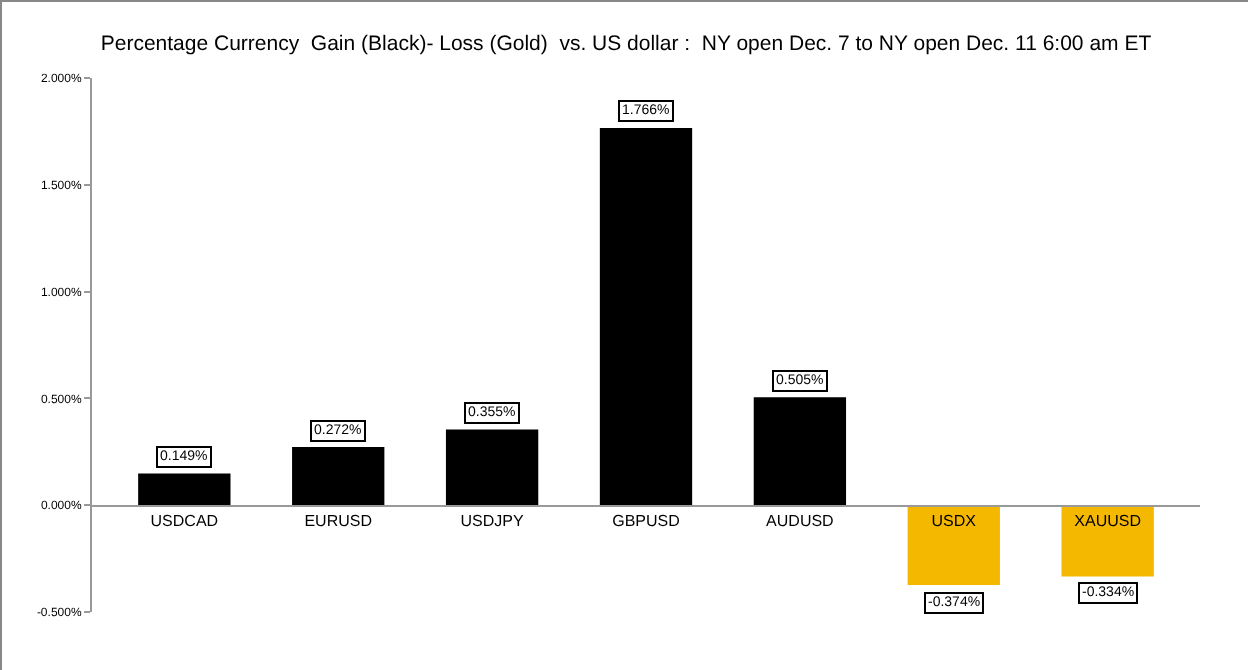  I want to click on x-tick-label: USDX, so click(954, 521).